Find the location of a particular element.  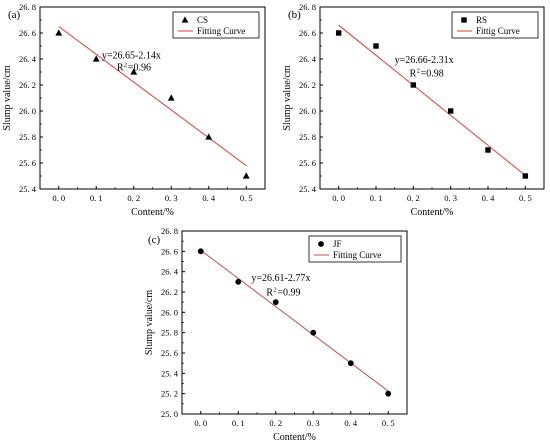

y-tick-label: 25. 2 is located at coordinates (169, 394).